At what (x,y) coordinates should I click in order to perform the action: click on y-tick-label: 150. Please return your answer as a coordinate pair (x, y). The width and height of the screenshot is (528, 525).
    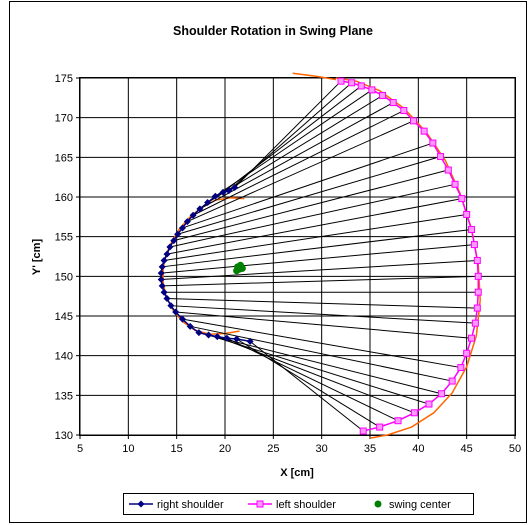
    Looking at the image, I should click on (64, 277).